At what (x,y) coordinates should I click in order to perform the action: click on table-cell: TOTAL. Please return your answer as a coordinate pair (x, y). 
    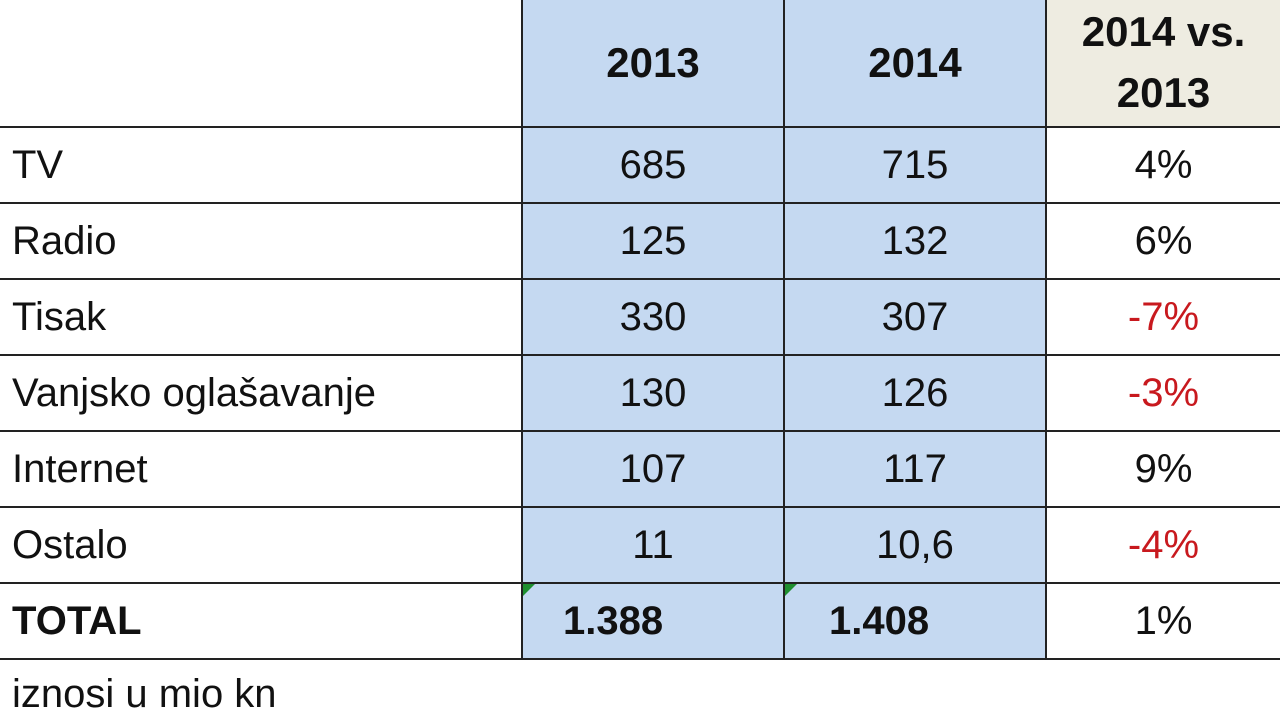
    Looking at the image, I should click on (261, 621).